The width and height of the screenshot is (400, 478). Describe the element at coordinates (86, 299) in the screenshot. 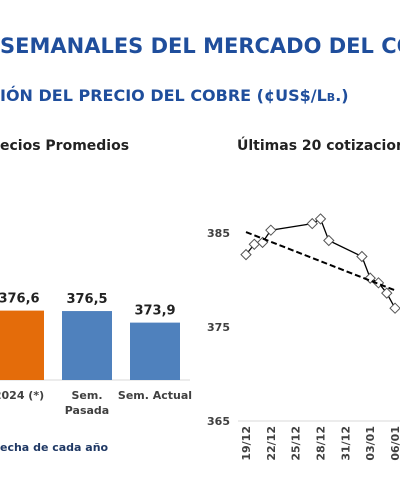

I see `data-label: 376,5` at that location.